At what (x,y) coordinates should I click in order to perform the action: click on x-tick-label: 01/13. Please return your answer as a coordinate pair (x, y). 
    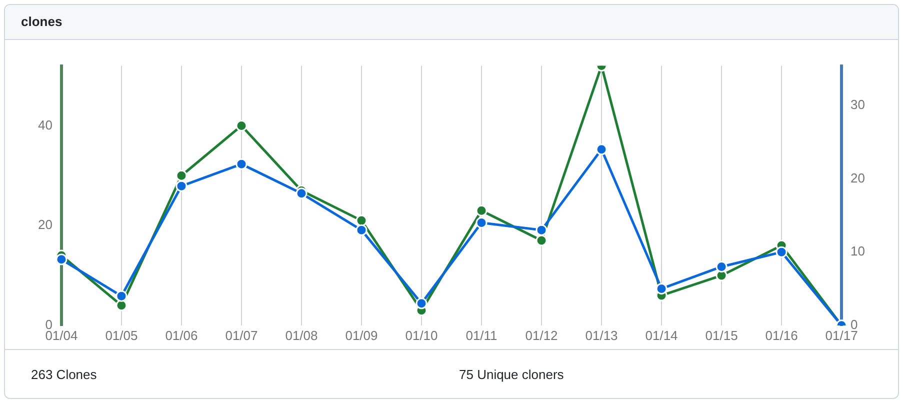
    Looking at the image, I should click on (601, 335).